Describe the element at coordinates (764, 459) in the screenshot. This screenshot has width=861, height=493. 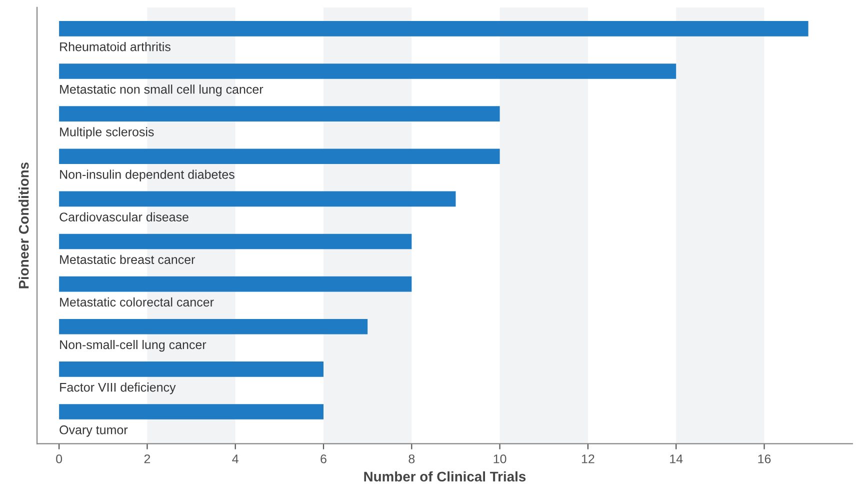
I see `x-tick-label: 16` at that location.